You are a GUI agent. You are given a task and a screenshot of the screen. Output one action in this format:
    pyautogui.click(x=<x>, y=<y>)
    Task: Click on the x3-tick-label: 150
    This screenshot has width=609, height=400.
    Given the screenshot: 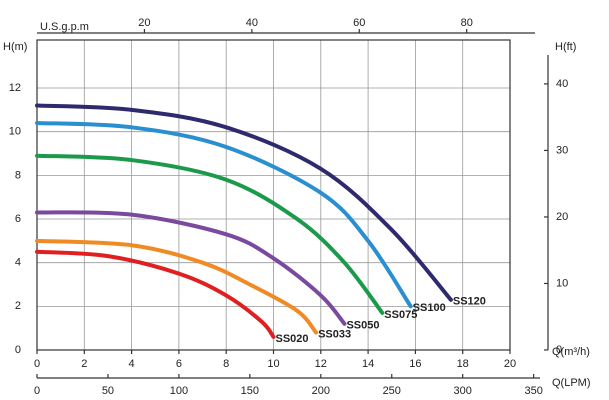 What is the action you would take?
    pyautogui.click(x=250, y=391)
    